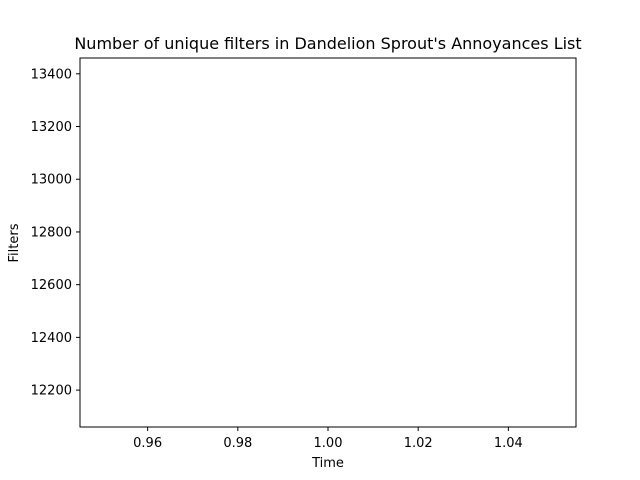  What do you see at coordinates (51, 232) in the screenshot?
I see `y-tick-label: 12800` at bounding box center [51, 232].